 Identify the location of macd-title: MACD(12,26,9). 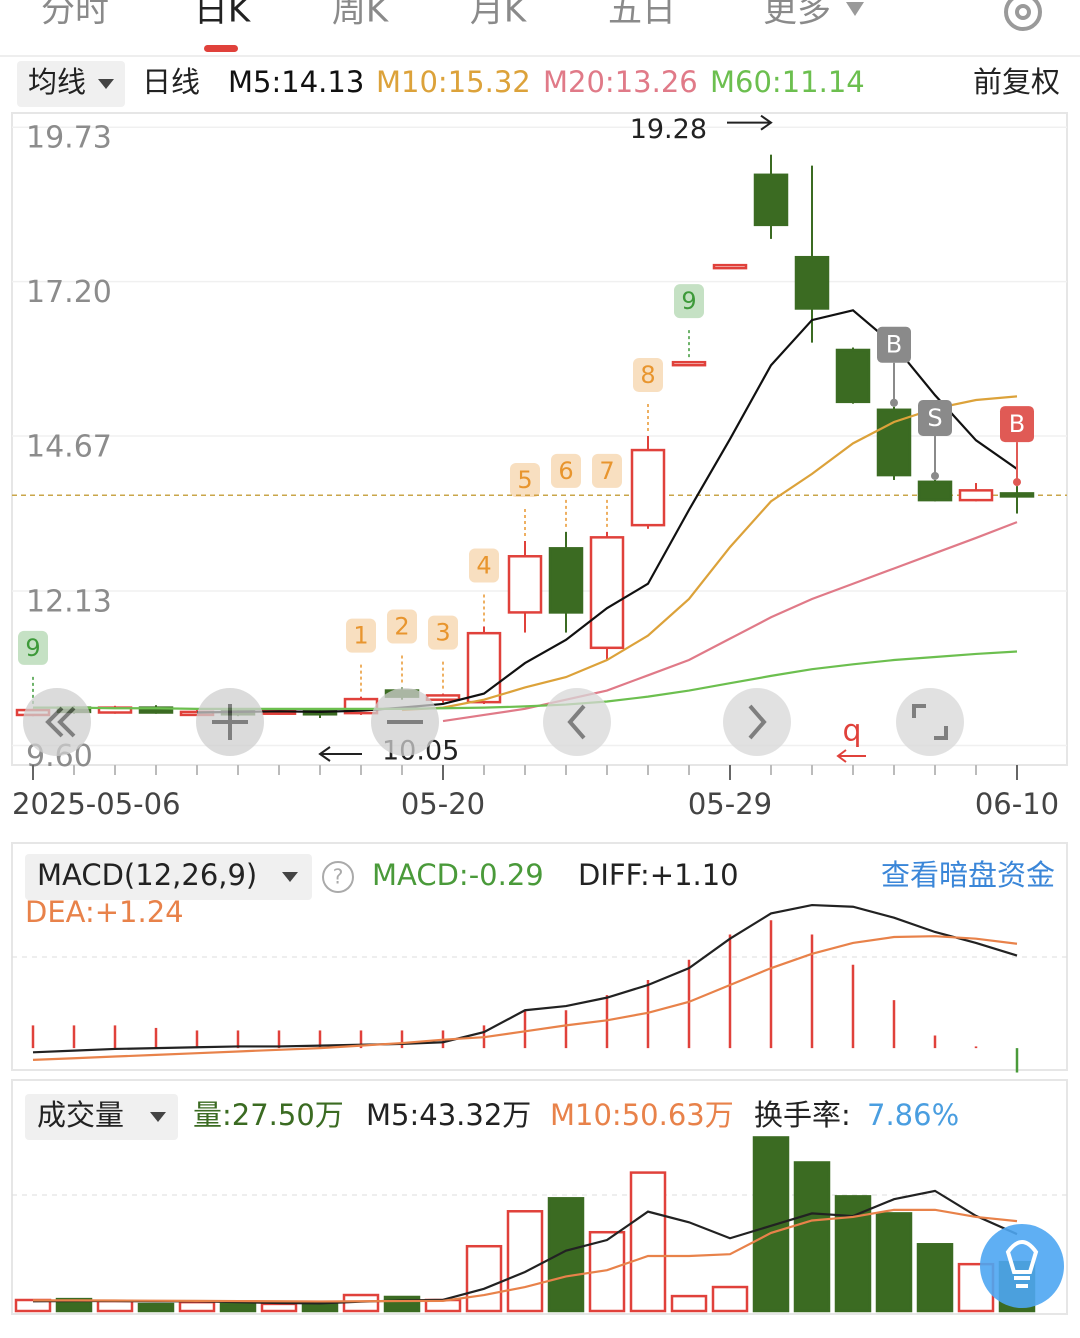
(147, 875).